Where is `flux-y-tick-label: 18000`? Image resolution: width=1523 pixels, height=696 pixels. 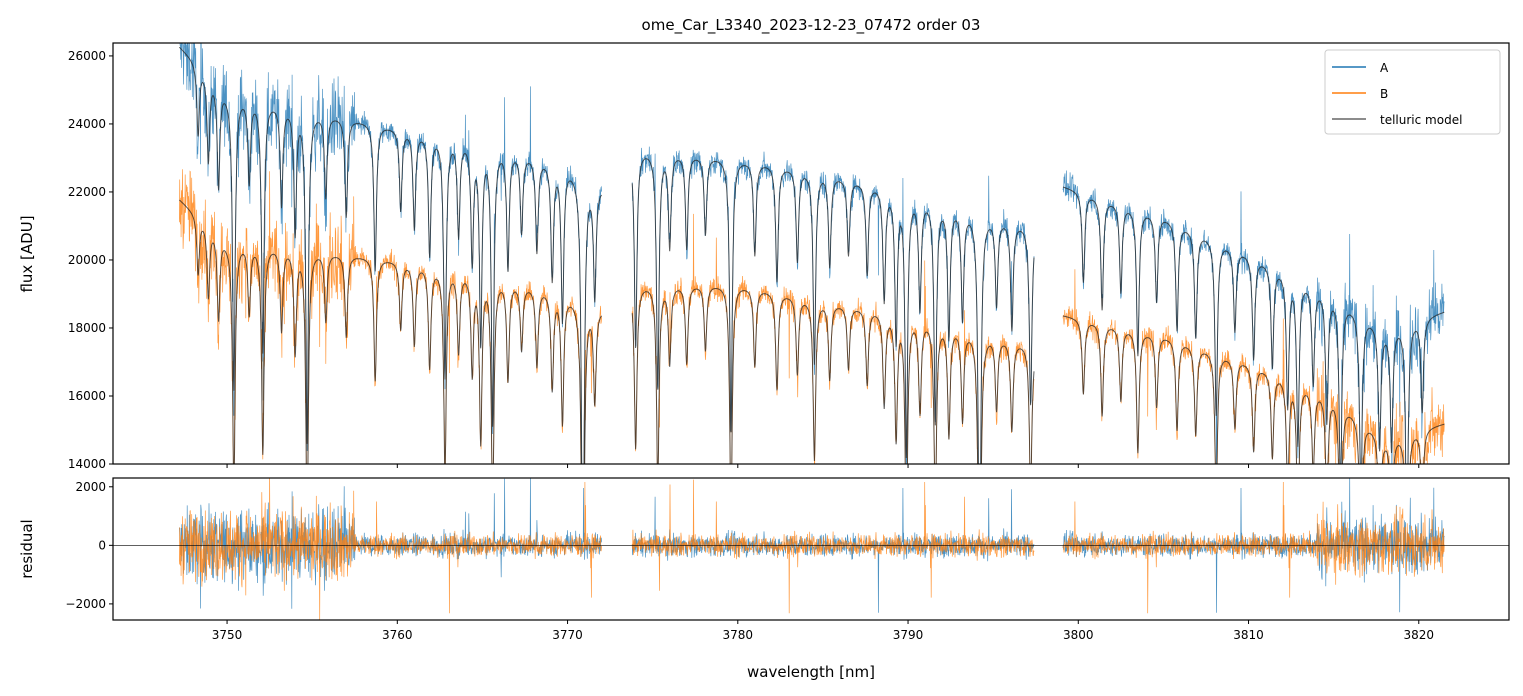 flux-y-tick-label: 18000 is located at coordinates (87, 328).